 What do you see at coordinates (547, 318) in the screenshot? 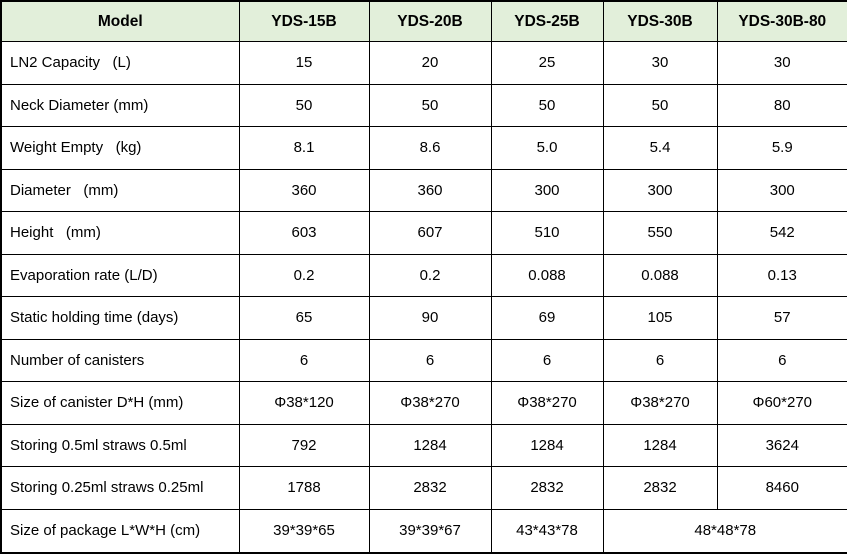
I see `cell: 69` at bounding box center [547, 318].